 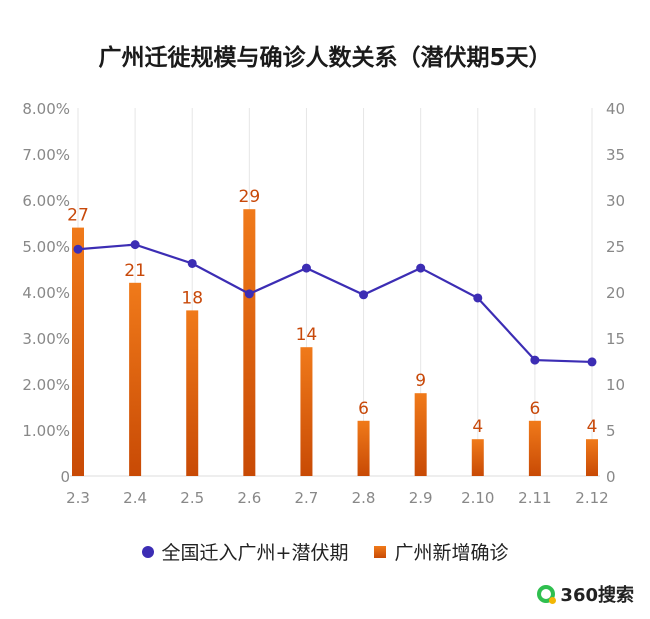 I want to click on legend-square-icon, so click(x=380, y=551).